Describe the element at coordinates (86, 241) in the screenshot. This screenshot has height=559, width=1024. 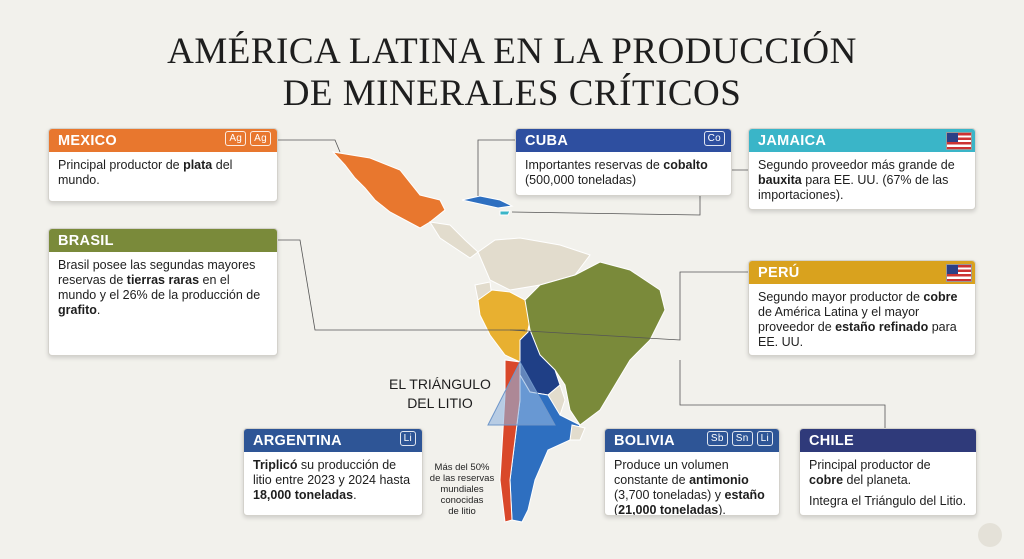
I see `card-title: BRASIL` at that location.